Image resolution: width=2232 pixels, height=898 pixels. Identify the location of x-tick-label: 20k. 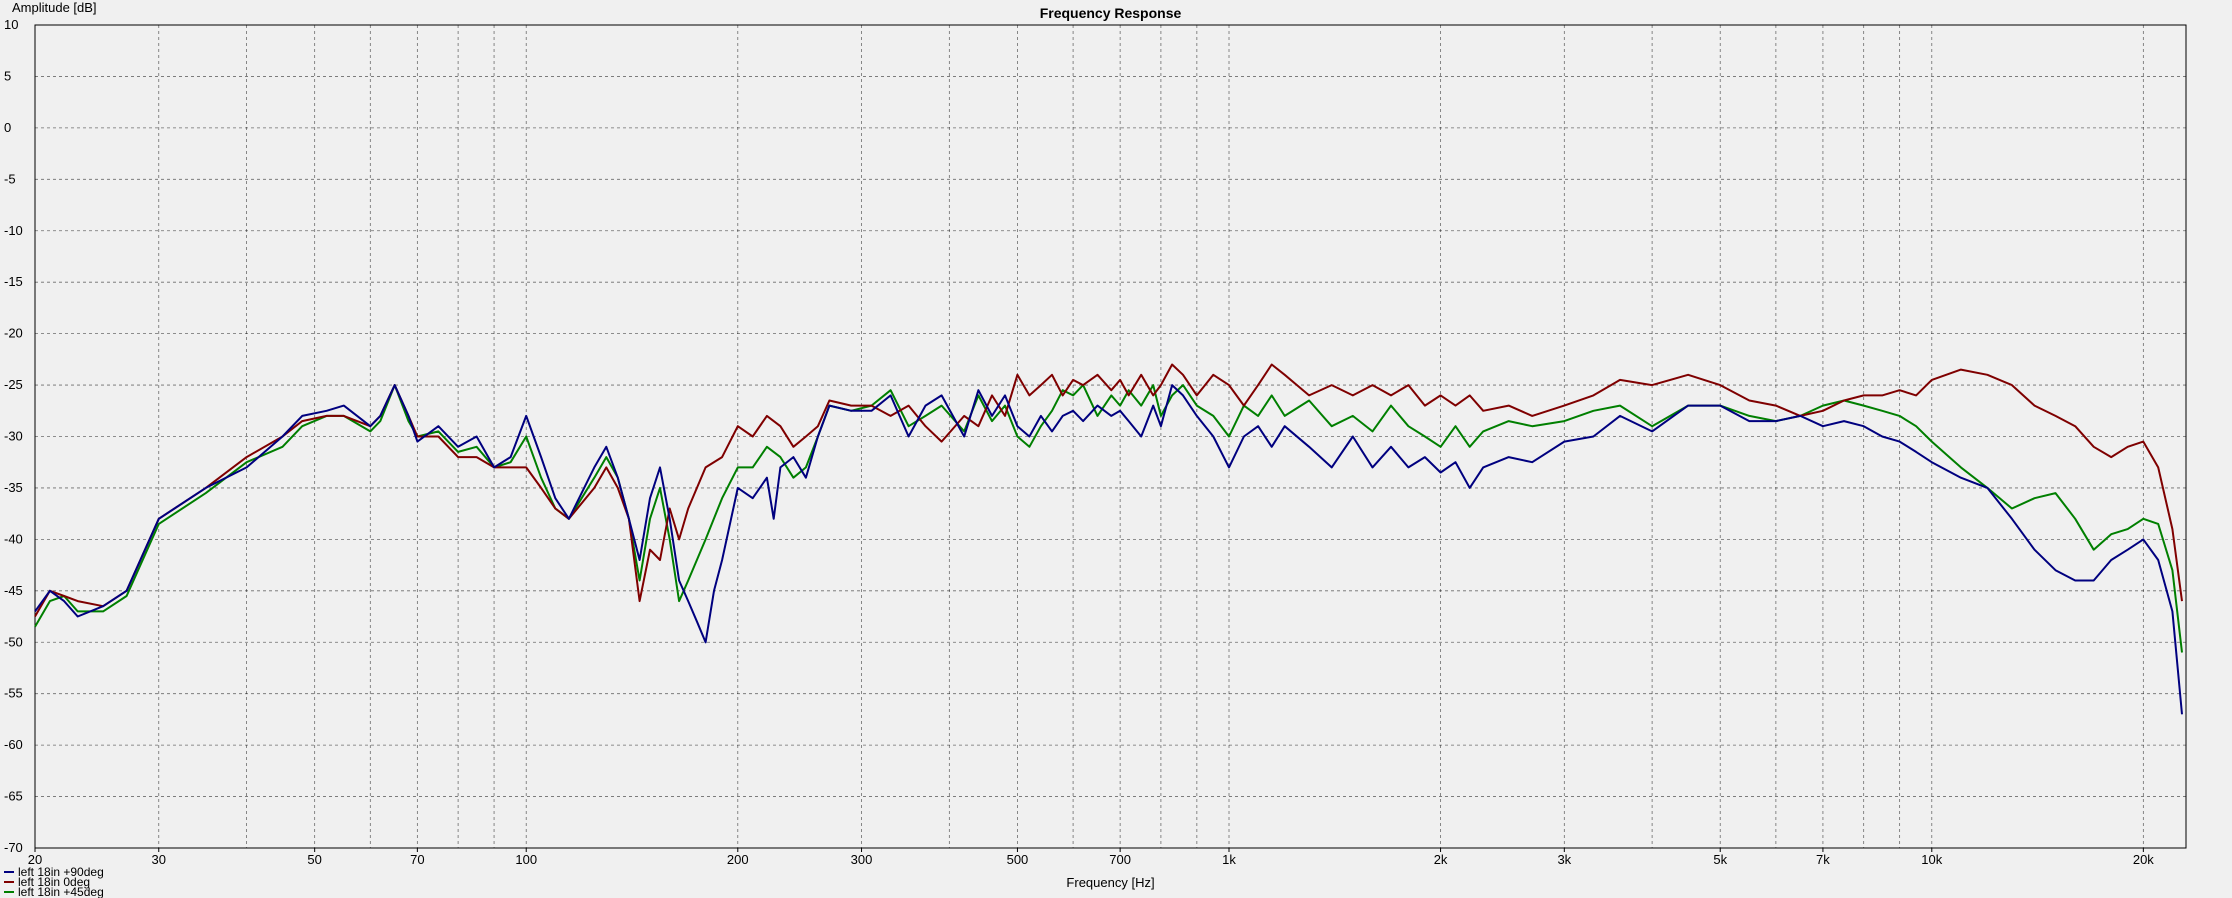
(2143, 859).